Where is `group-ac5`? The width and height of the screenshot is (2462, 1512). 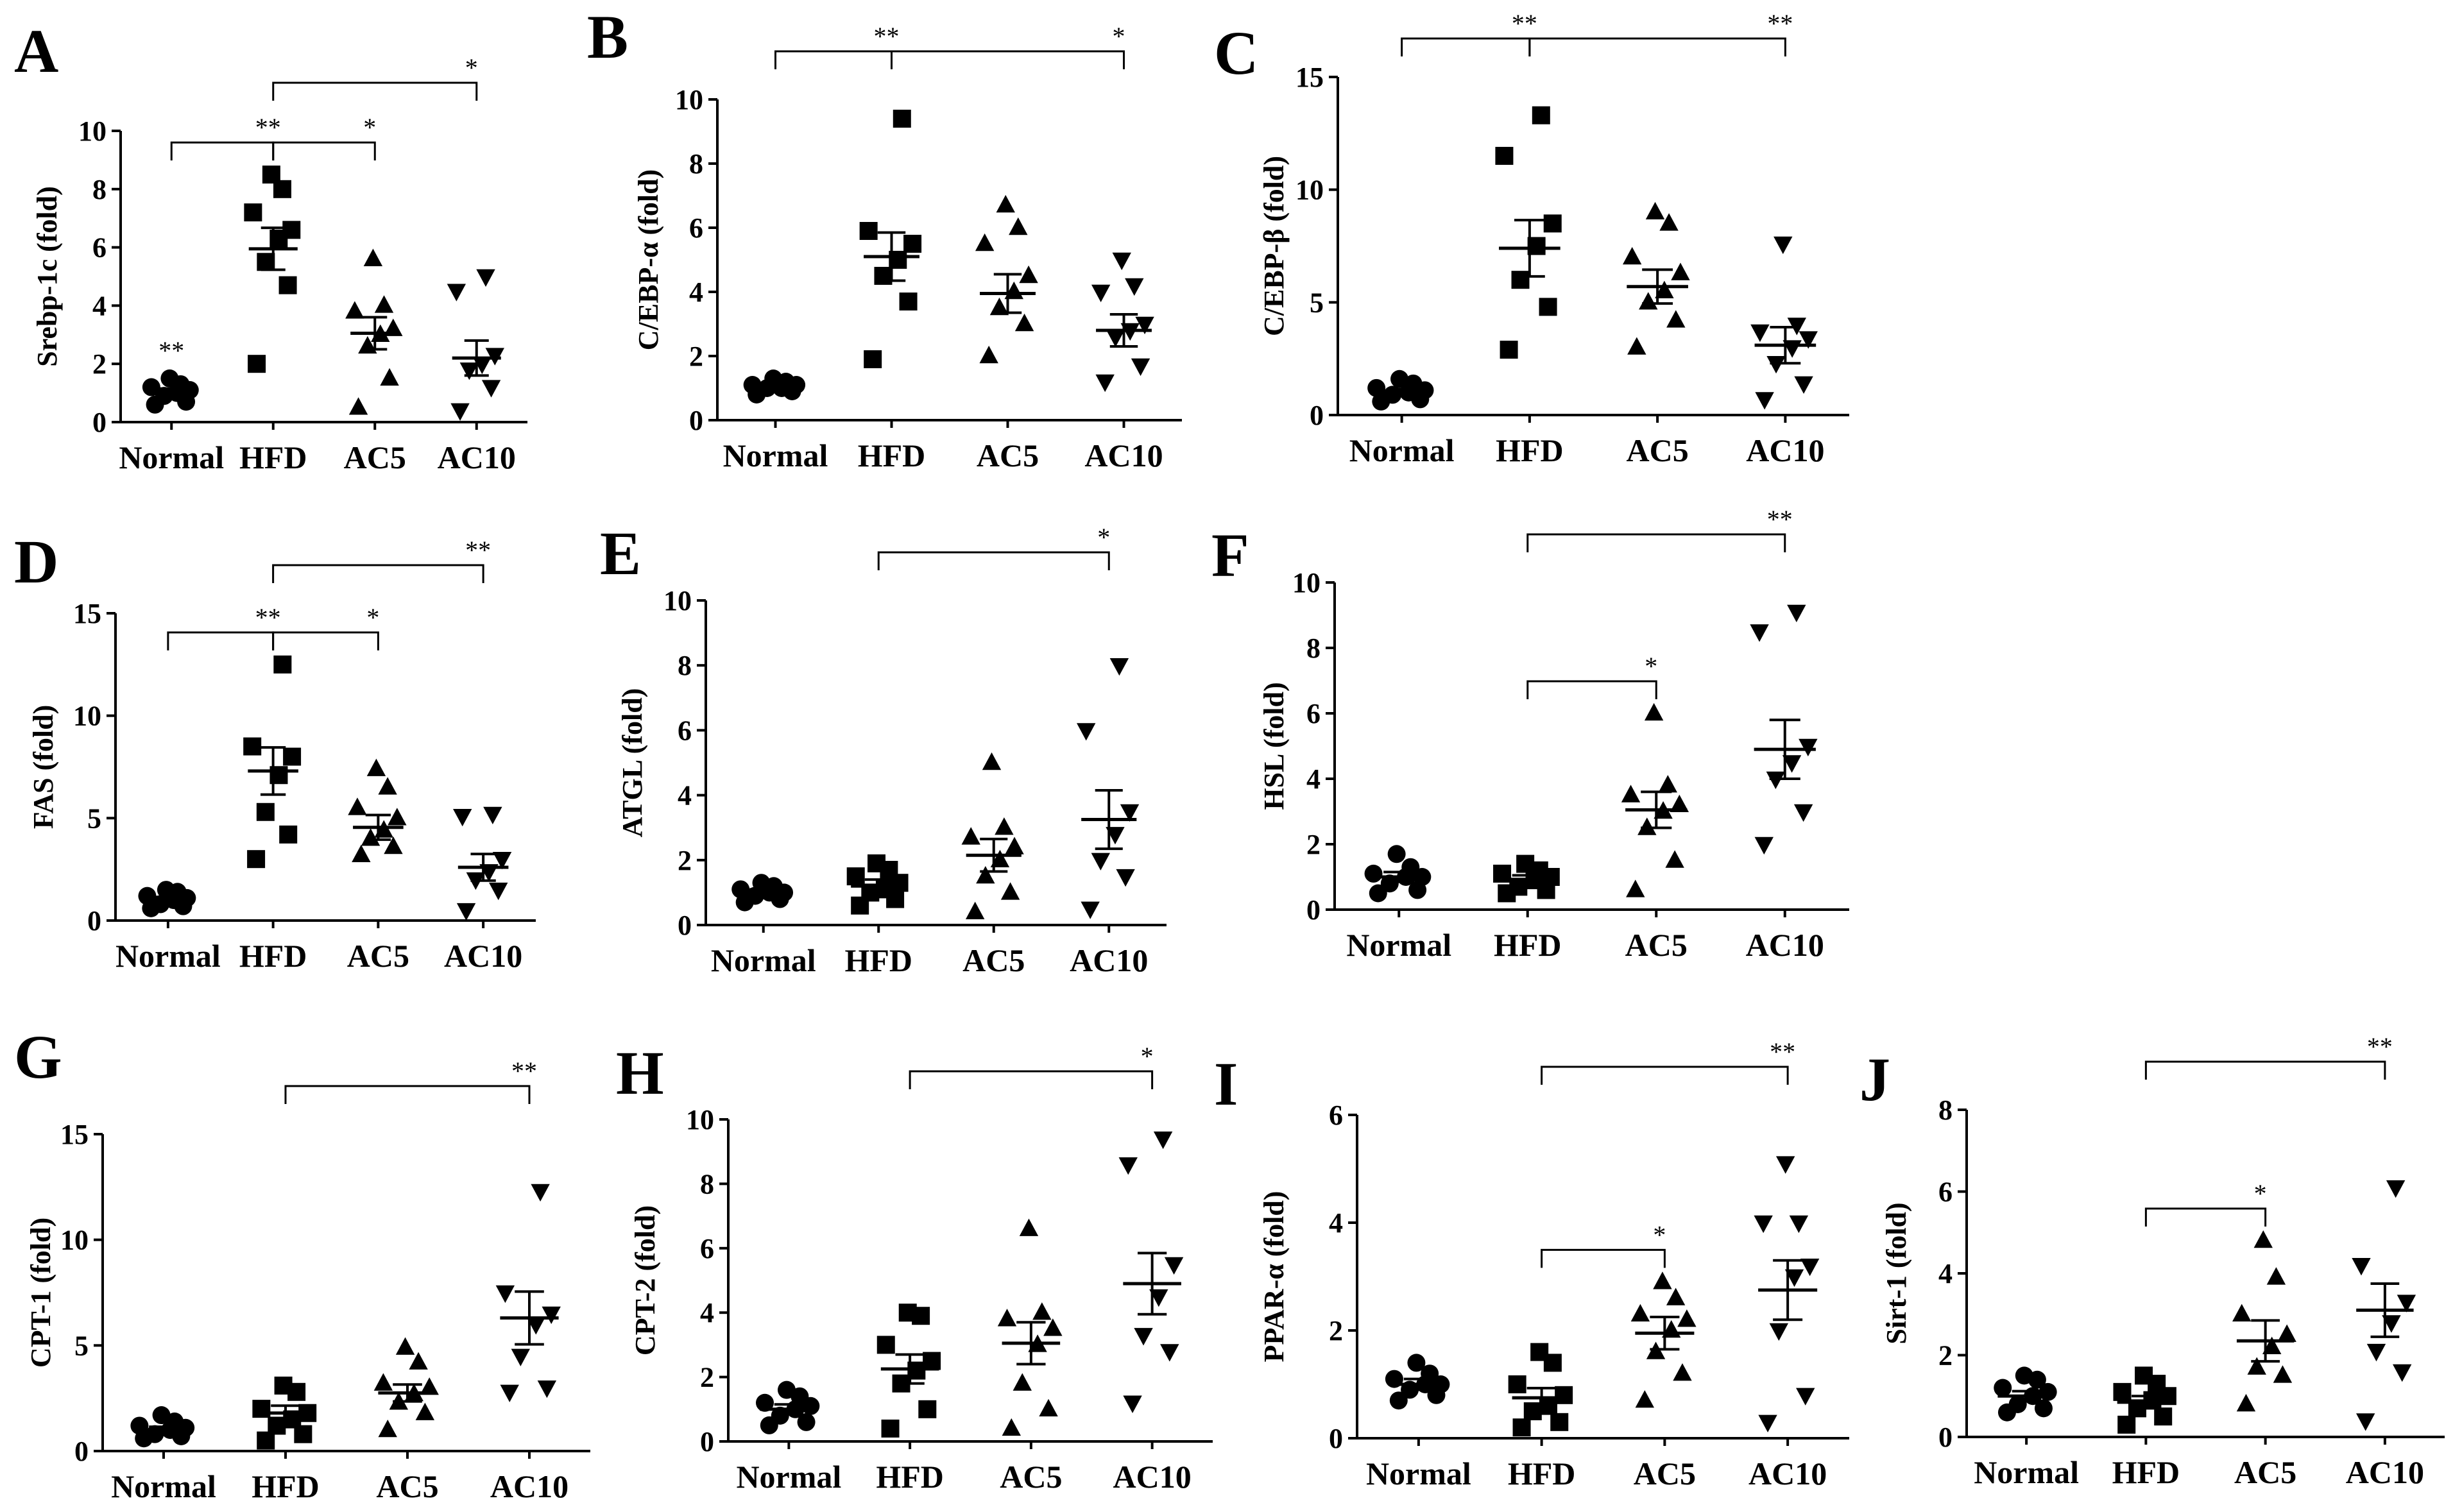
group-ac5 is located at coordinates (378, 811).